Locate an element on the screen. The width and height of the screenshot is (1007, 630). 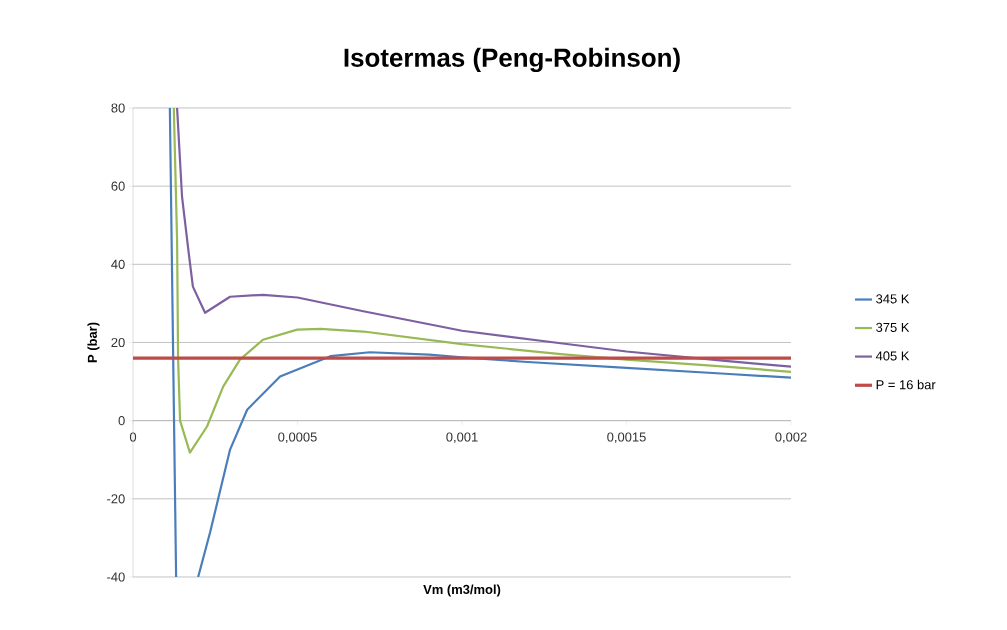
legend-label: 405 K is located at coordinates (892, 356).